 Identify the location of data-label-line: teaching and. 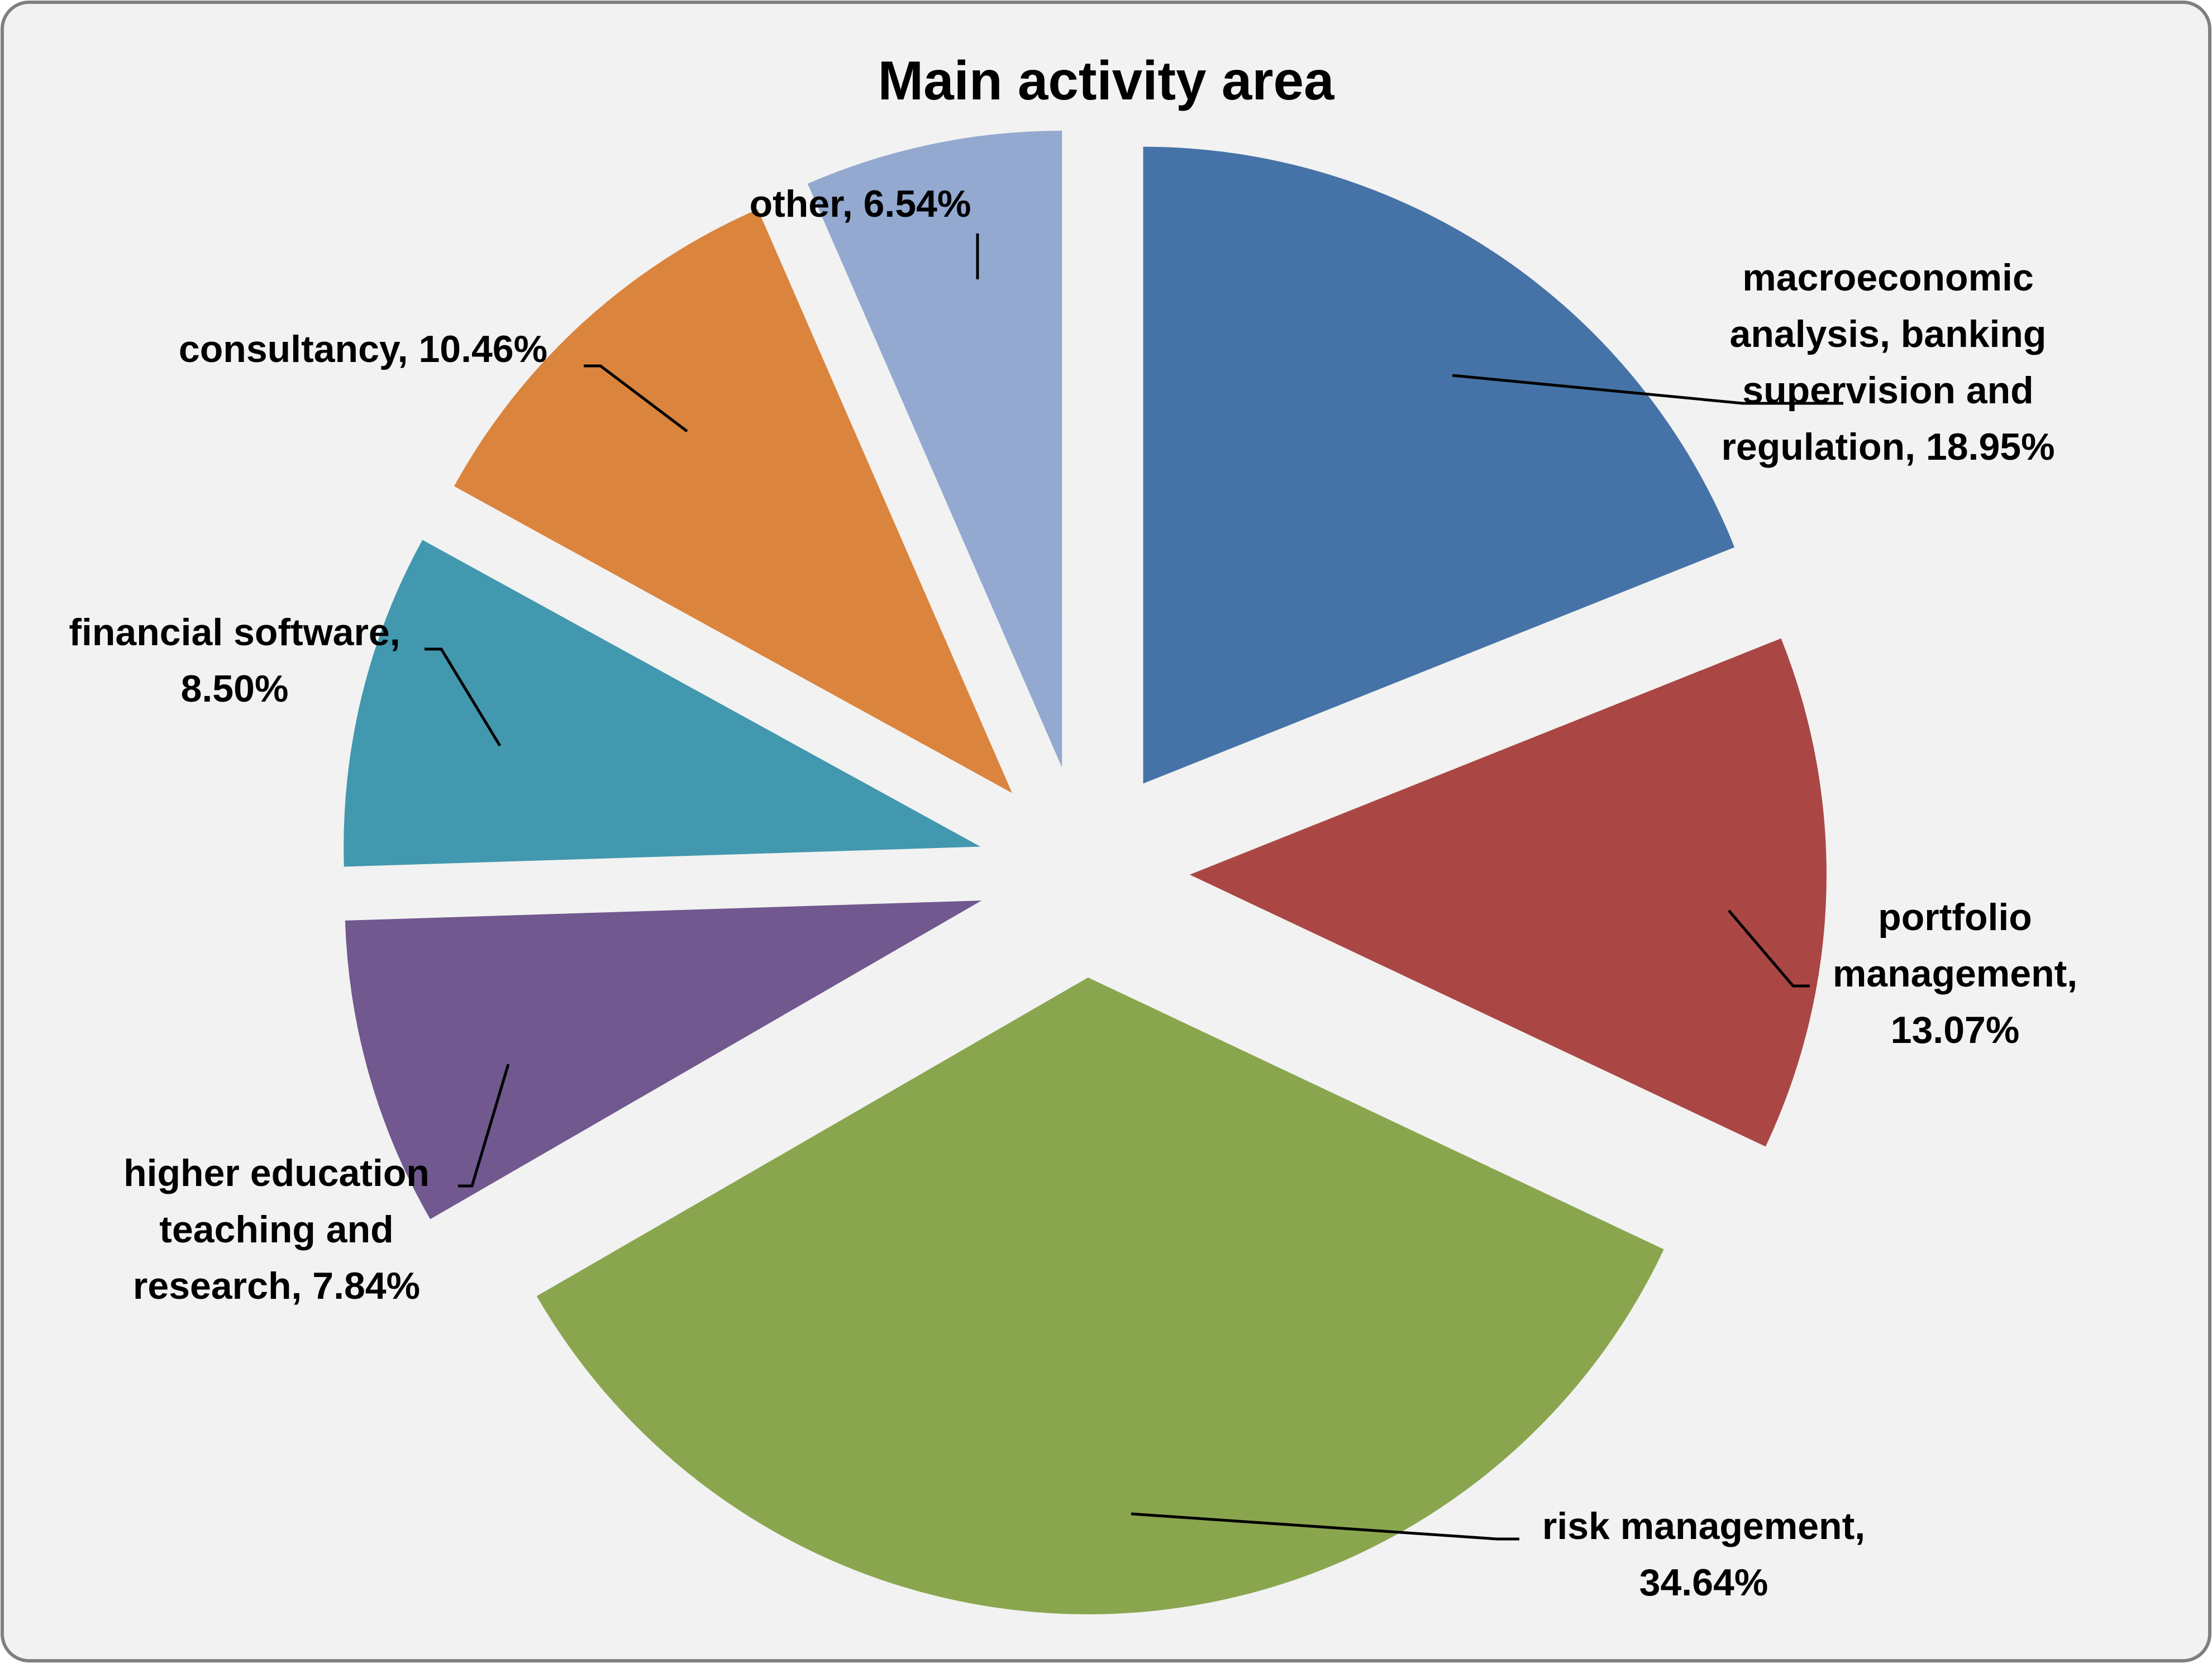
(276, 1229).